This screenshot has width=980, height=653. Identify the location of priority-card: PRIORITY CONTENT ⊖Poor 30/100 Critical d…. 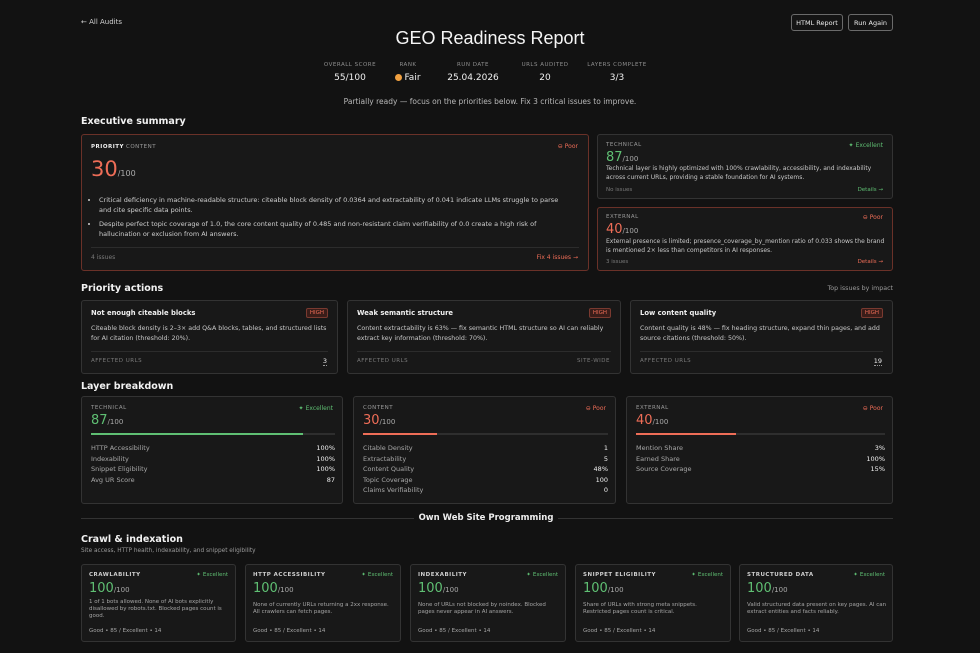
(335, 202).